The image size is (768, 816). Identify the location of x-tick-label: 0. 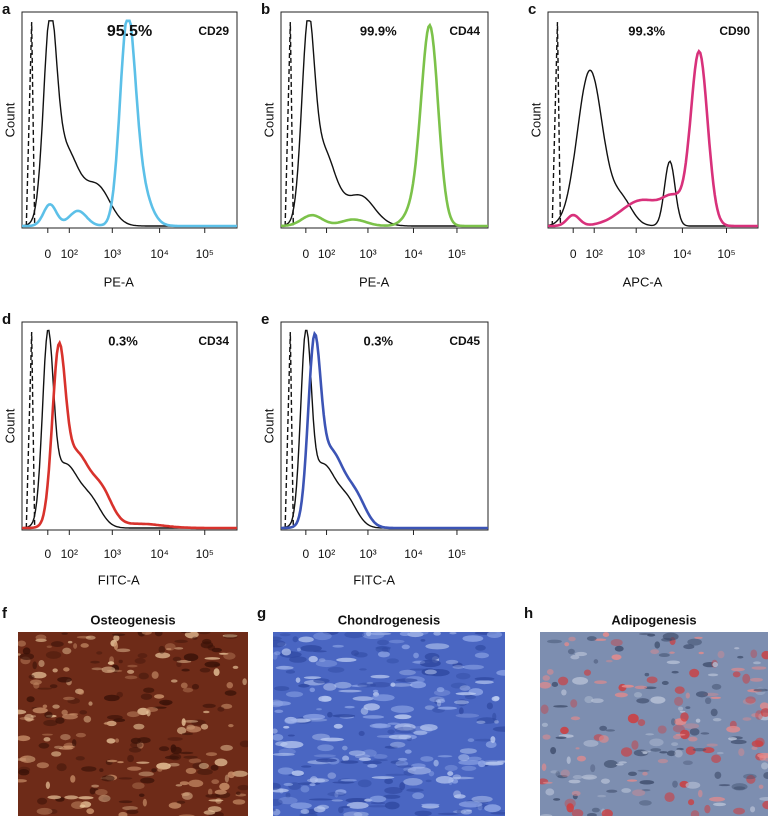
(573, 254).